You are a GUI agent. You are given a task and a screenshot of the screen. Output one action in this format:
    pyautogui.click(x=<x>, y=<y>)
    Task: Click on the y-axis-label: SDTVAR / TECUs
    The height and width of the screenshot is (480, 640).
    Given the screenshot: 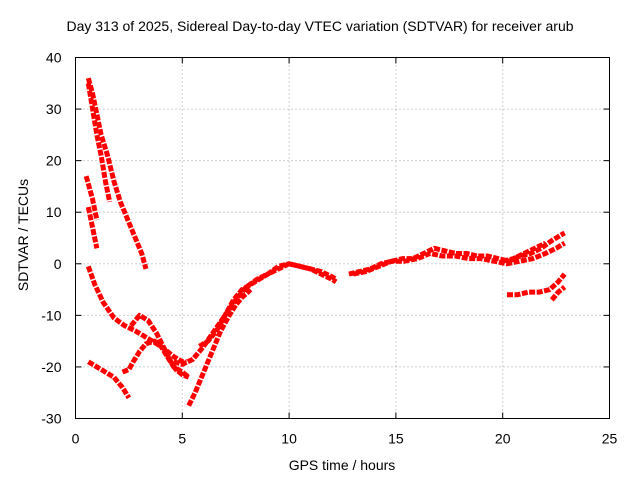 What is the action you would take?
    pyautogui.click(x=23, y=235)
    